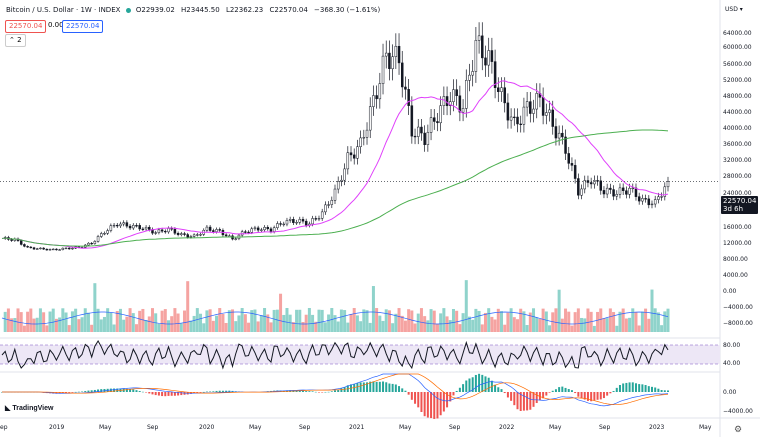 The width and height of the screenshot is (760, 437). I want to click on gear-icon: ⚙, so click(738, 429).